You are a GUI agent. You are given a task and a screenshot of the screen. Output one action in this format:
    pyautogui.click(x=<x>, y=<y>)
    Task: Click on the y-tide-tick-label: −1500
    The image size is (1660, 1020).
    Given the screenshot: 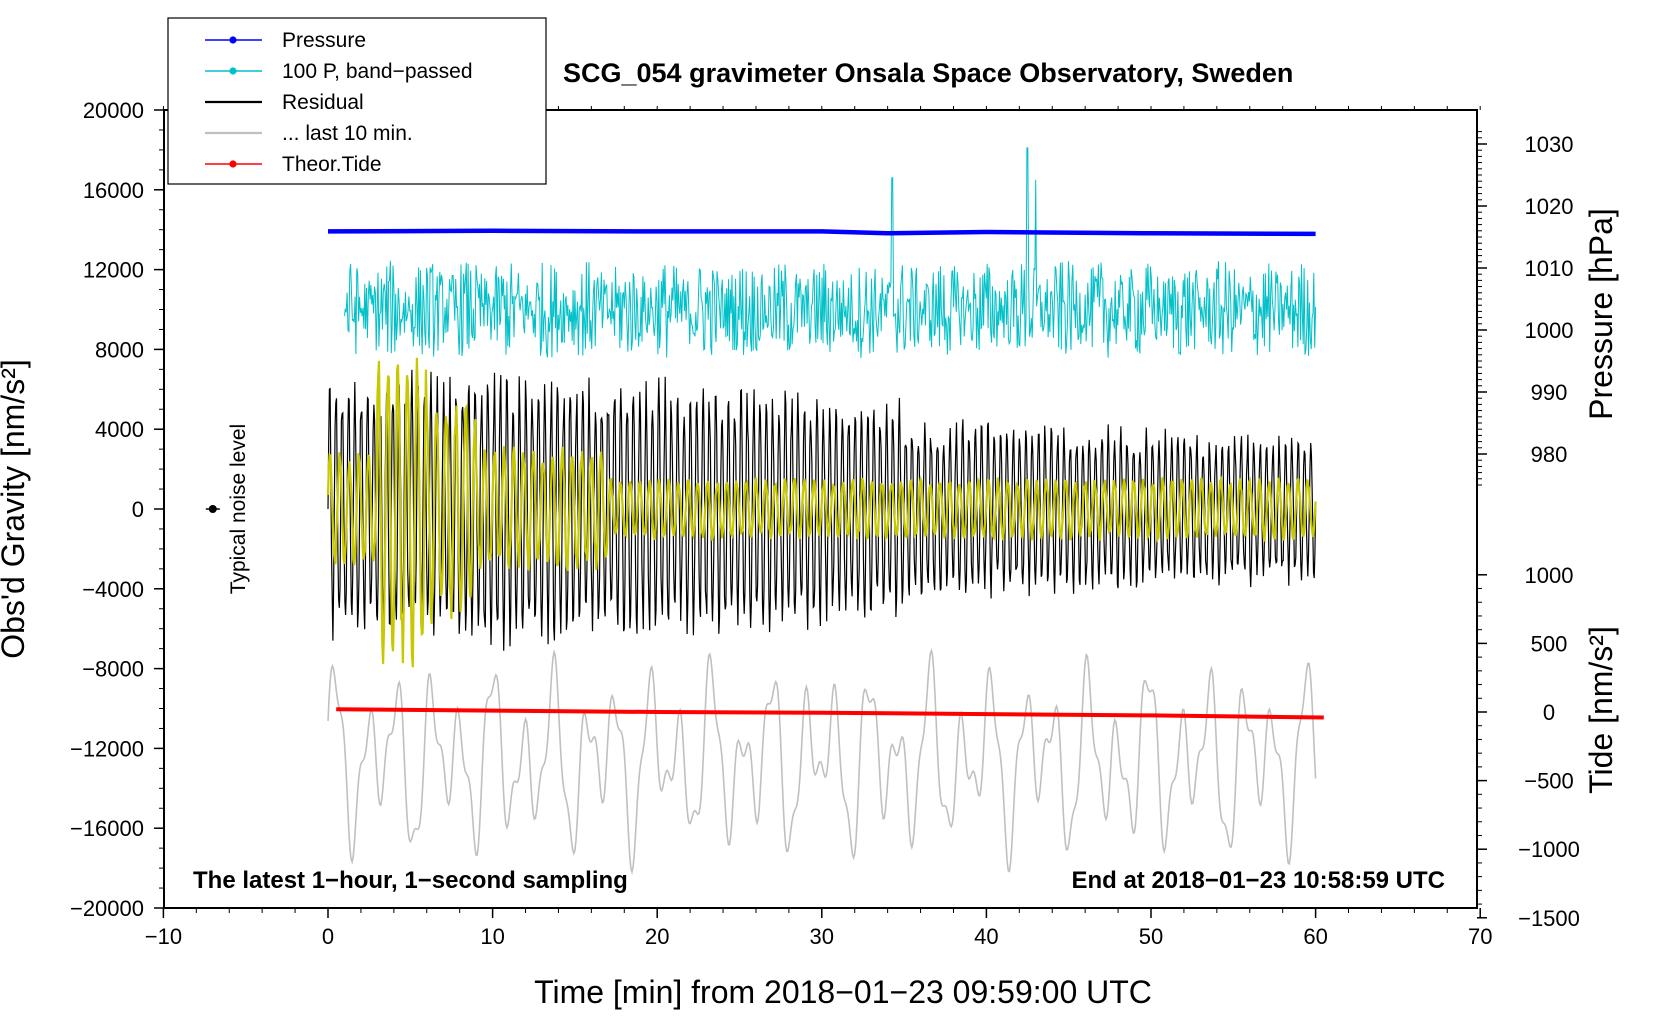 What is the action you would take?
    pyautogui.click(x=1549, y=918)
    